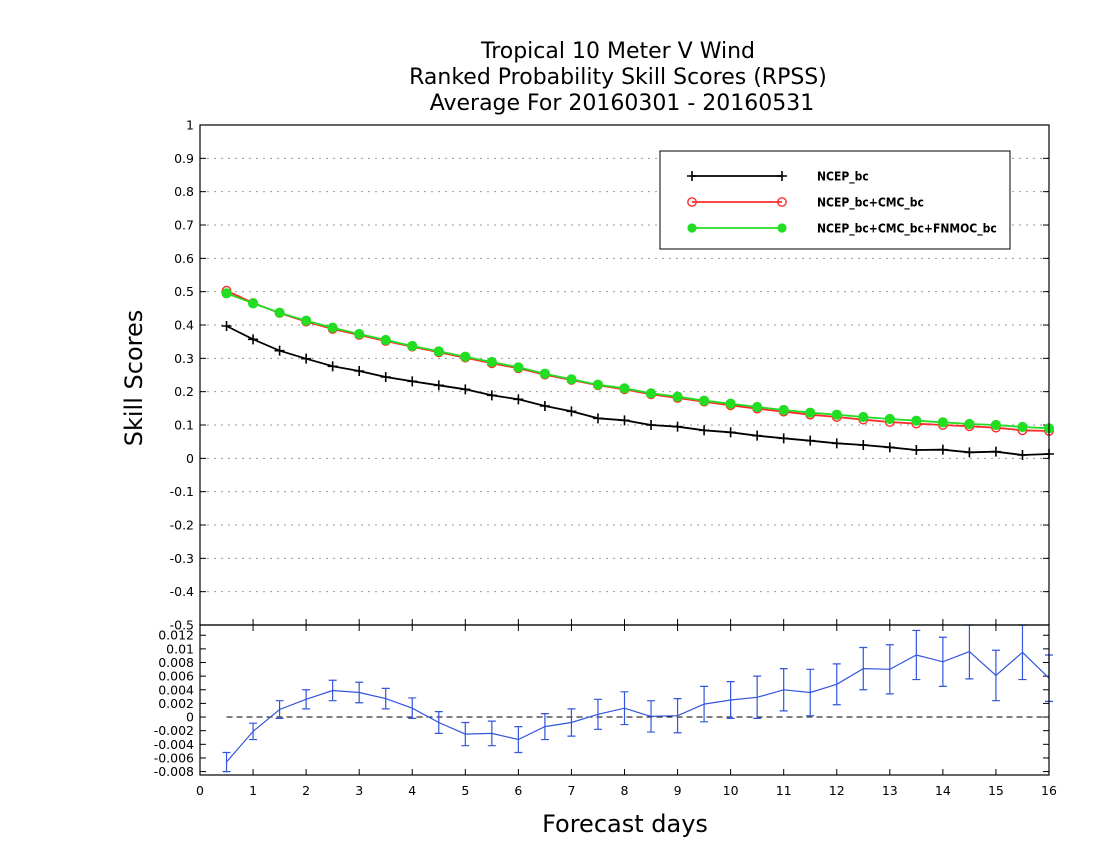 Image resolution: width=1100 pixels, height=850 pixels. I want to click on y-tick-label: 0.8, so click(184, 191).